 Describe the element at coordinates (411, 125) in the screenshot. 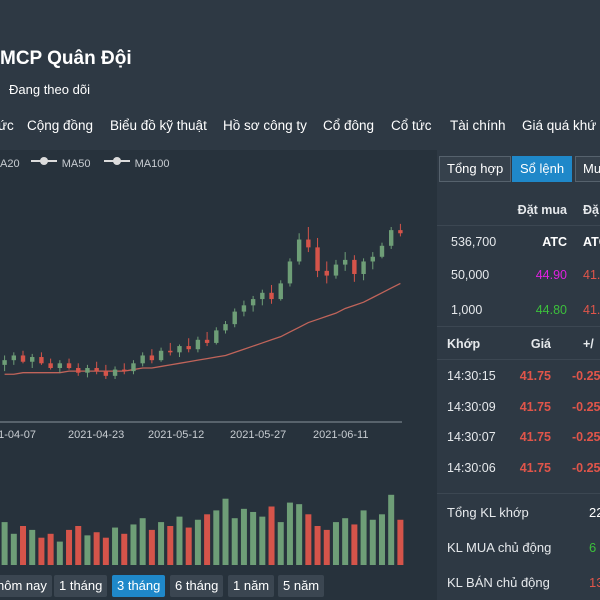

I see `tab-dividends: Cổ tức` at that location.